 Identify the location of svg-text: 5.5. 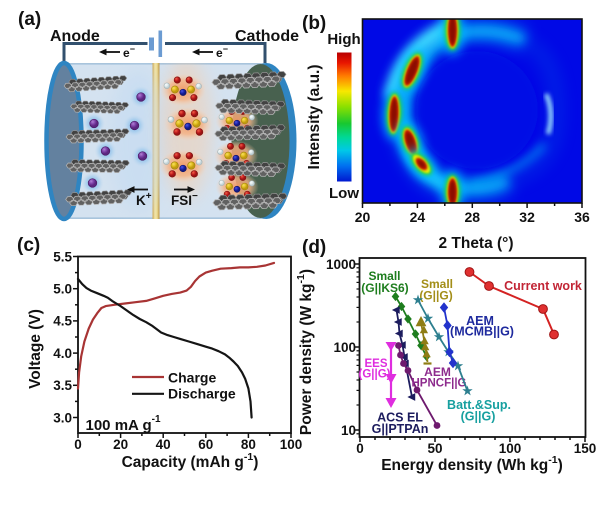
(62, 256).